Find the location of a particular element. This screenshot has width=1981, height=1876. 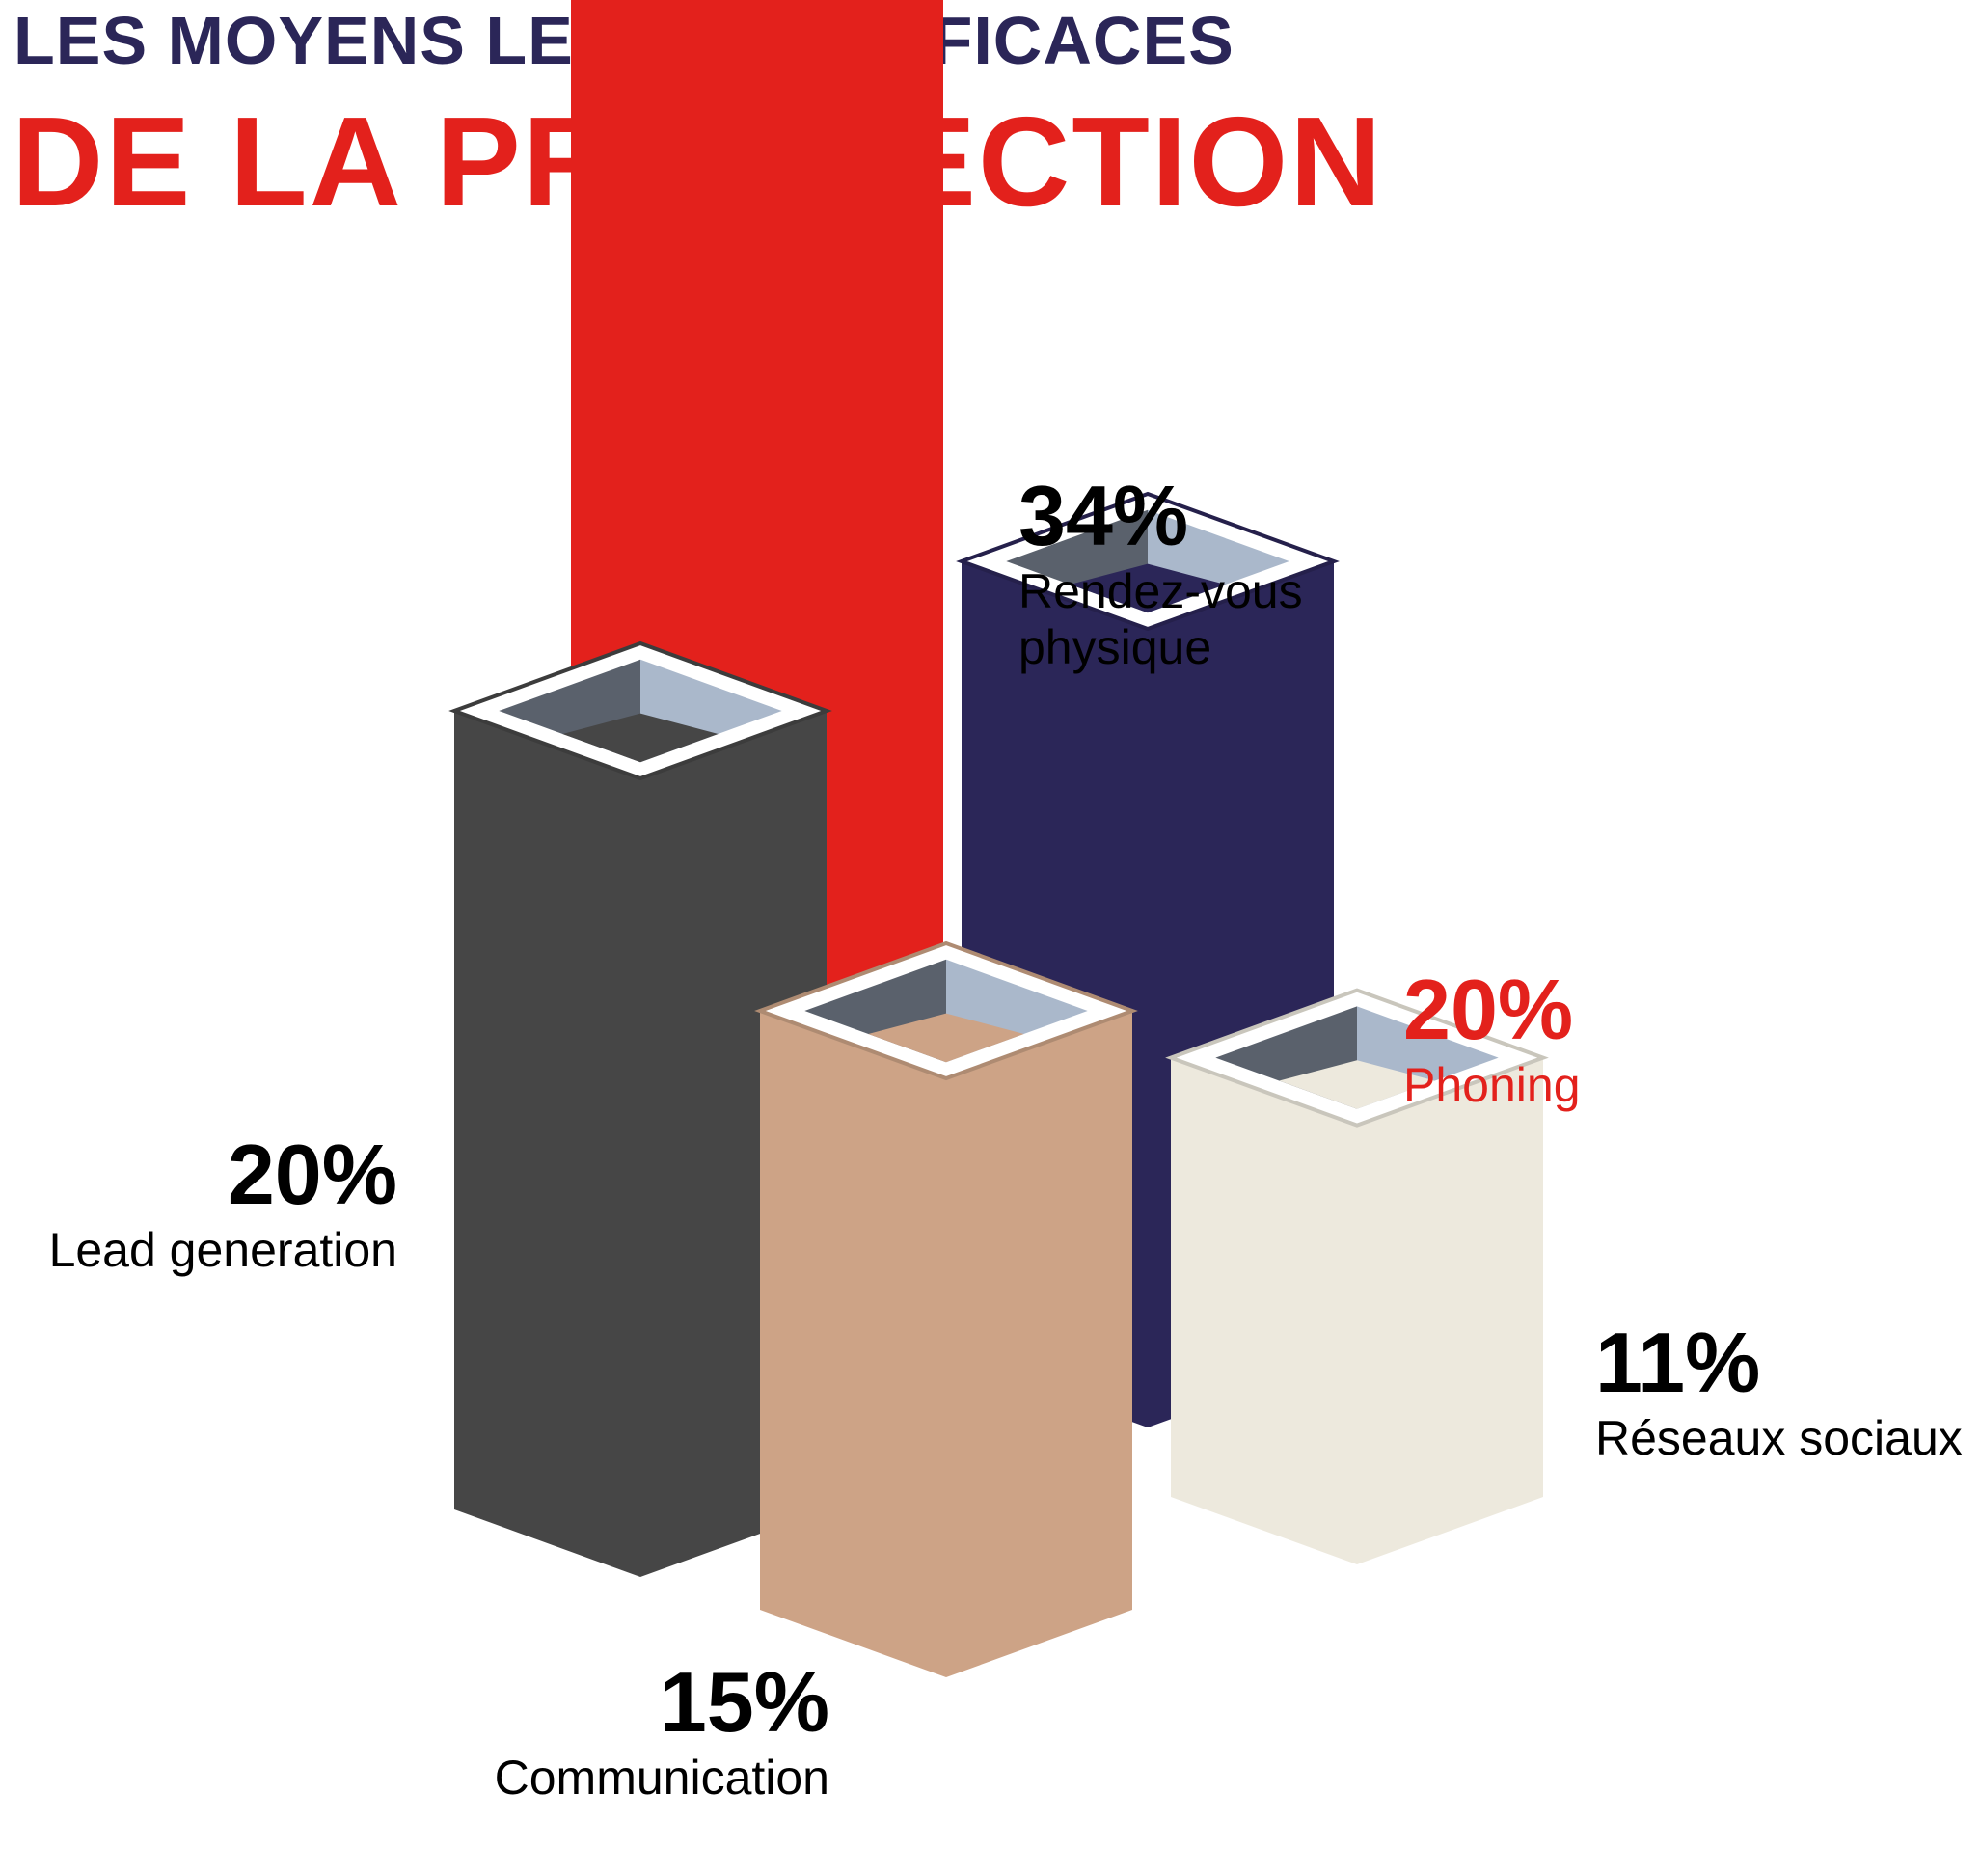

value-label-reseaux-sociaux: 11% is located at coordinates (1678, 1362).